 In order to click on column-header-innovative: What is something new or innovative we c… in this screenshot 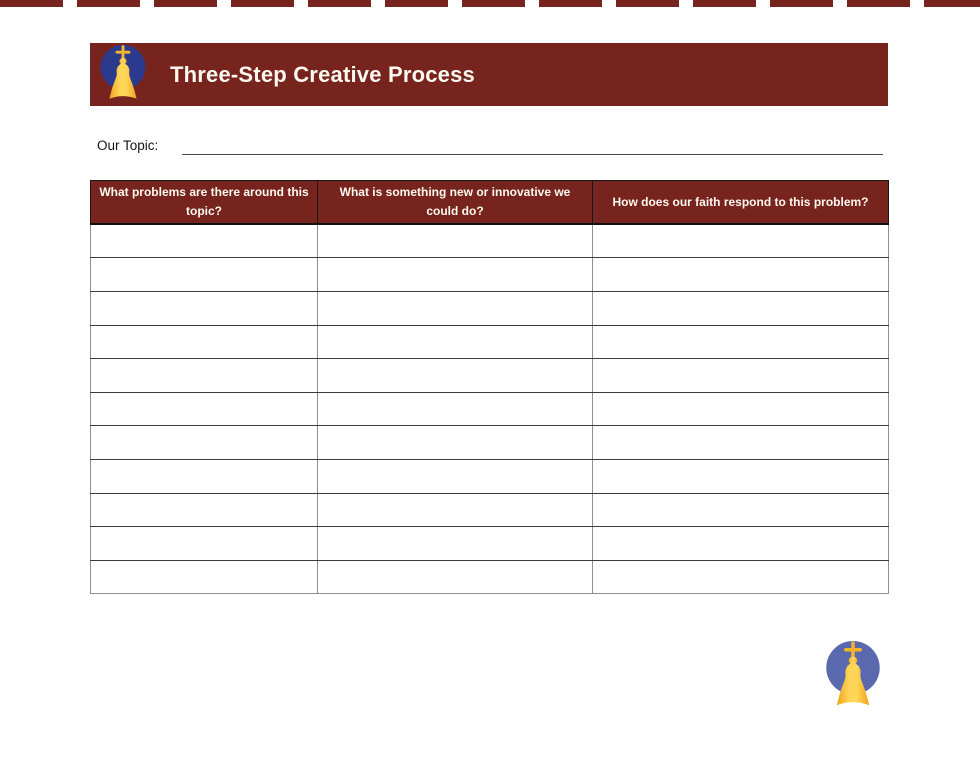, I will do `click(455, 203)`.